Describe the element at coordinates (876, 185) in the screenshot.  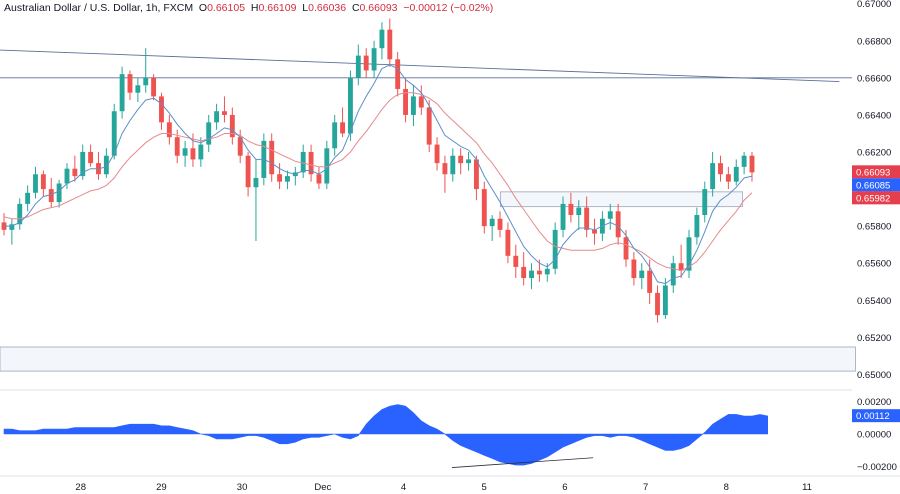
I see `price-tag-fast_ma` at that location.